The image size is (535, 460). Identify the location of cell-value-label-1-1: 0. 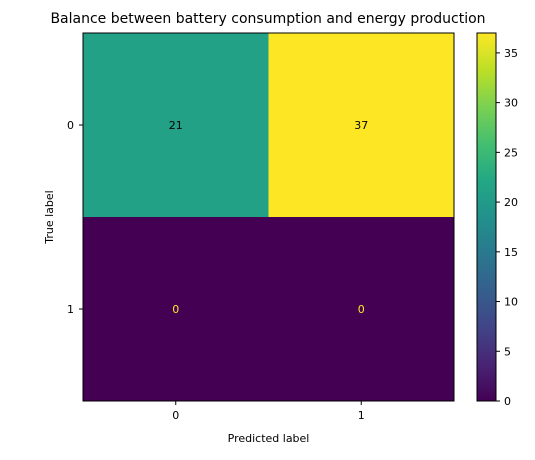
(361, 309).